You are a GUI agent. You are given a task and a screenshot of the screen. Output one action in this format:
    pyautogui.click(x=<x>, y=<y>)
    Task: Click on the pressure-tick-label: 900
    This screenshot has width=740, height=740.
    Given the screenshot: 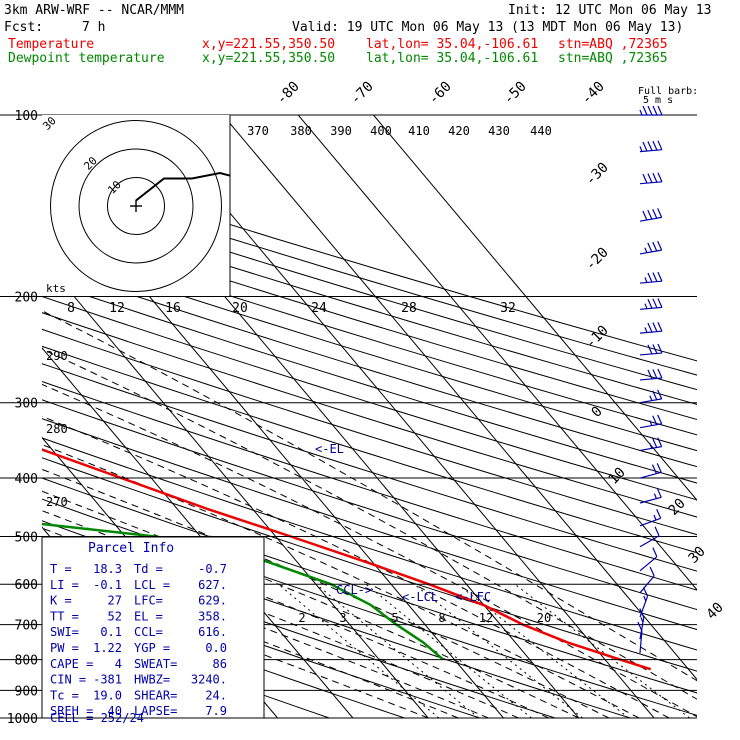 What is the action you would take?
    pyautogui.click(x=26, y=691)
    